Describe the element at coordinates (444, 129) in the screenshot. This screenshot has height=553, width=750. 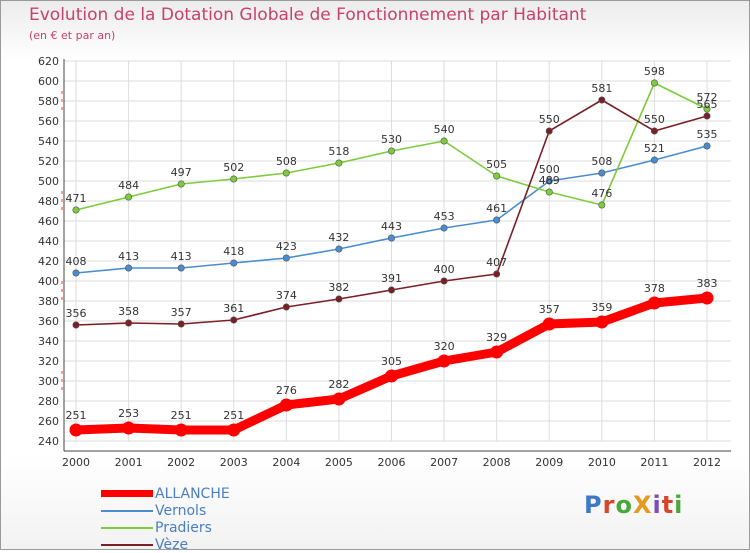
I see `data-label: 540` at that location.